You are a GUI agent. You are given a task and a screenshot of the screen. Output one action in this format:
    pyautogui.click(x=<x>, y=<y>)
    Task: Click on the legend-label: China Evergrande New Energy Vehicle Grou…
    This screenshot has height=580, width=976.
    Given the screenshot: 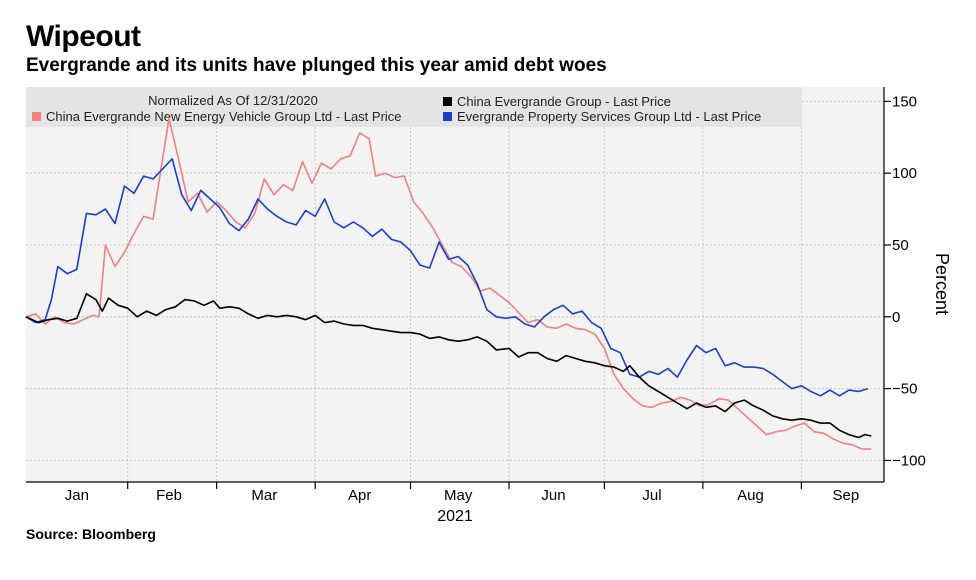 What is the action you would take?
    pyautogui.click(x=224, y=116)
    